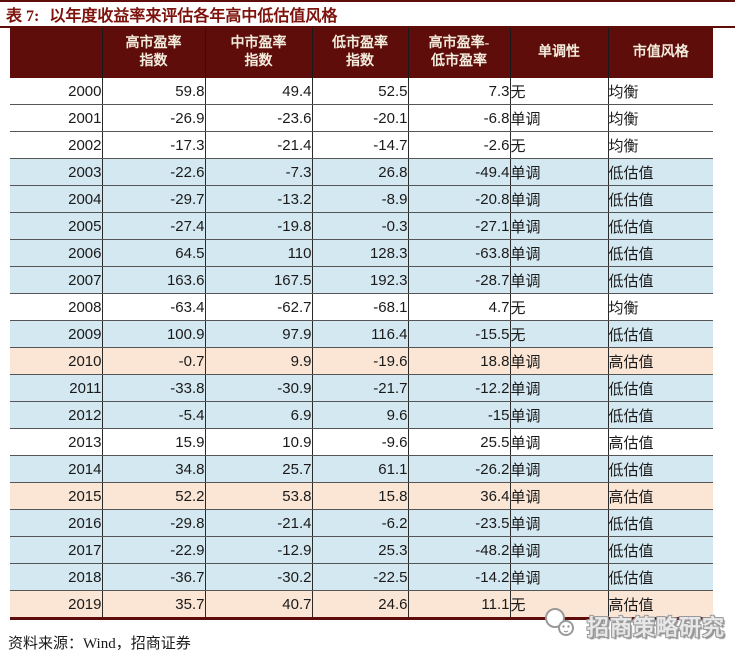 The image size is (735, 656). I want to click on mid-pe-cell: 110, so click(259, 253).